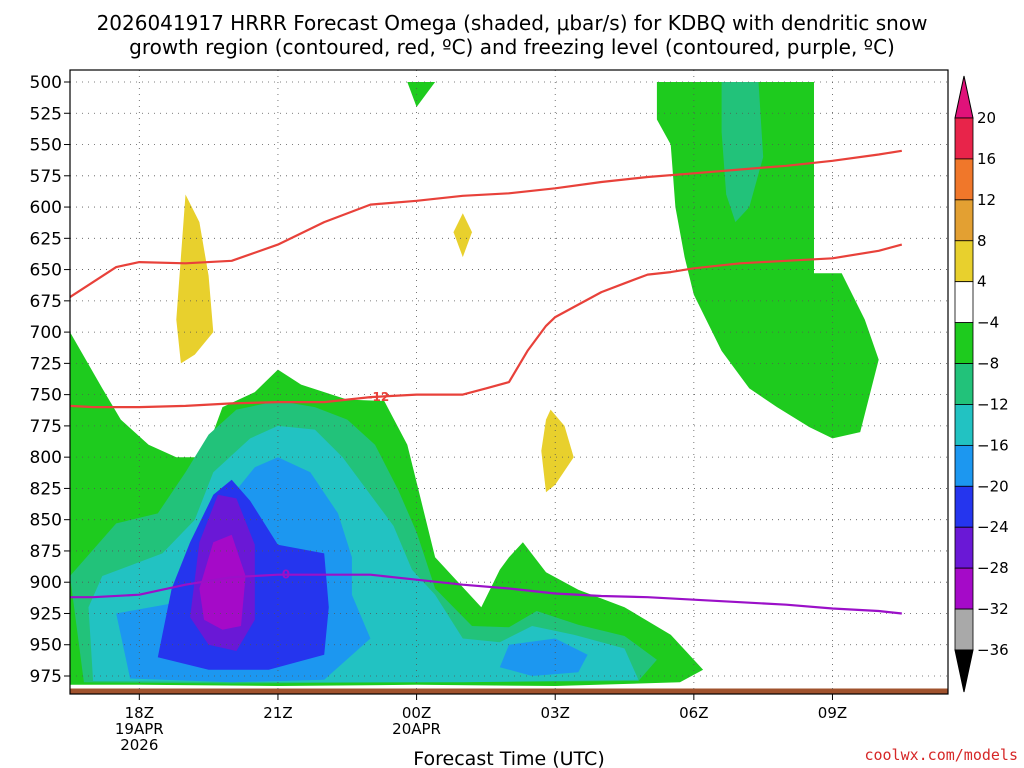 This screenshot has height=768, width=1024. I want to click on colorbar-label-8: −16, so click(993, 445).